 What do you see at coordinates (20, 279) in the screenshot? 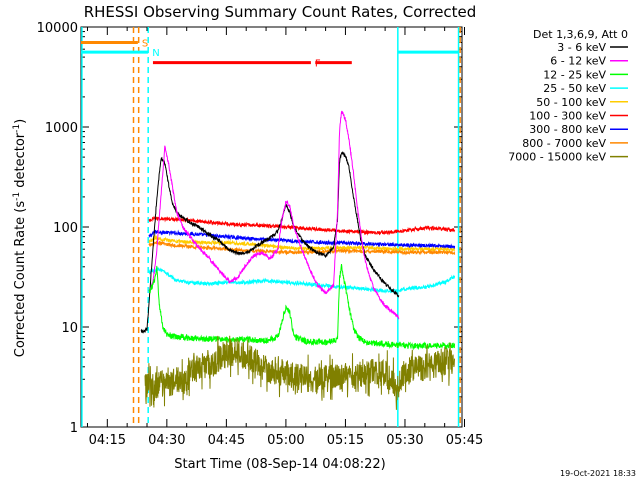
I see `y-axis-label-main: Corrected Count Rate (s` at bounding box center [20, 279].